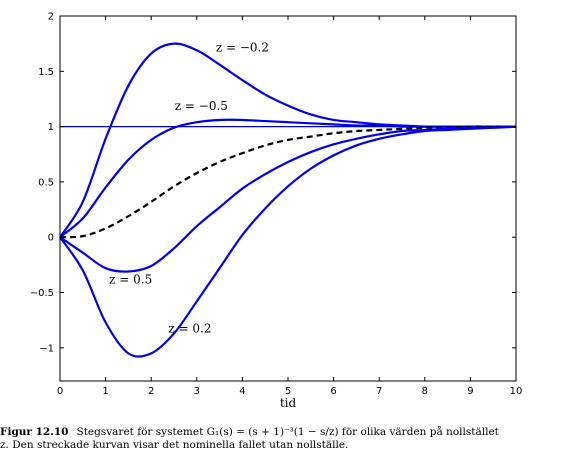 The width and height of the screenshot is (566, 462). Describe the element at coordinates (130, 280) in the screenshot. I see `series-annotation: z = 0.5` at that location.